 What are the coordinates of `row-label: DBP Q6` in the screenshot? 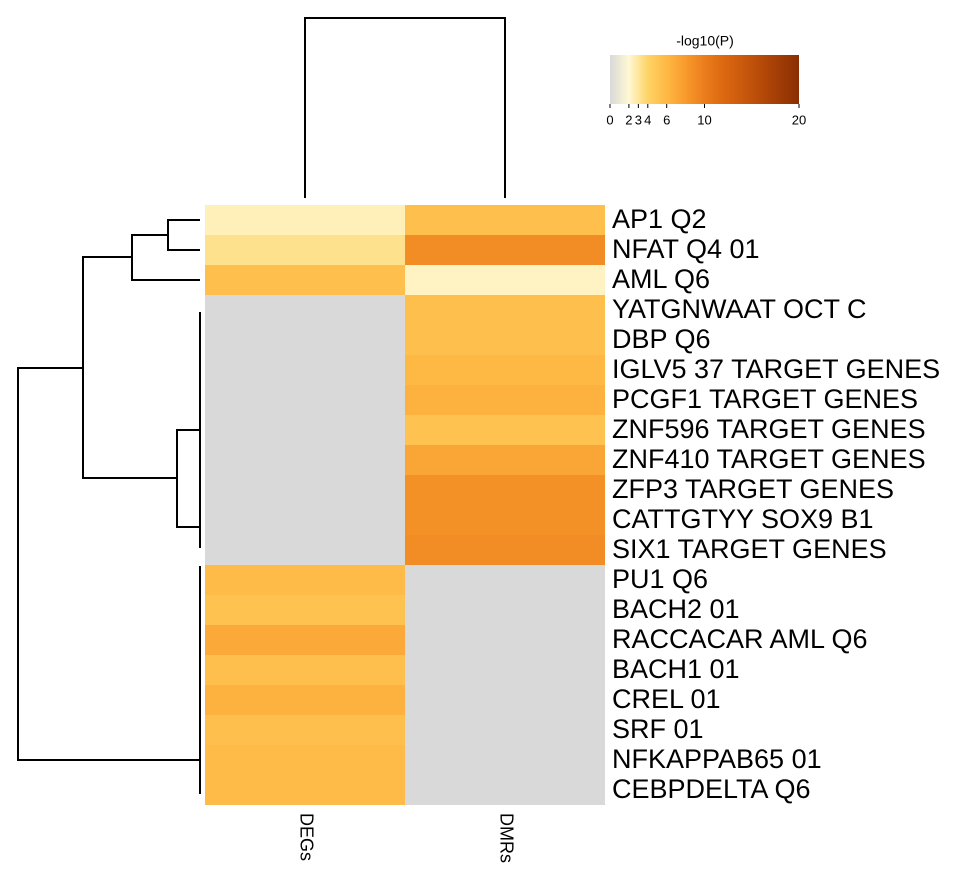 It's located at (661, 339).